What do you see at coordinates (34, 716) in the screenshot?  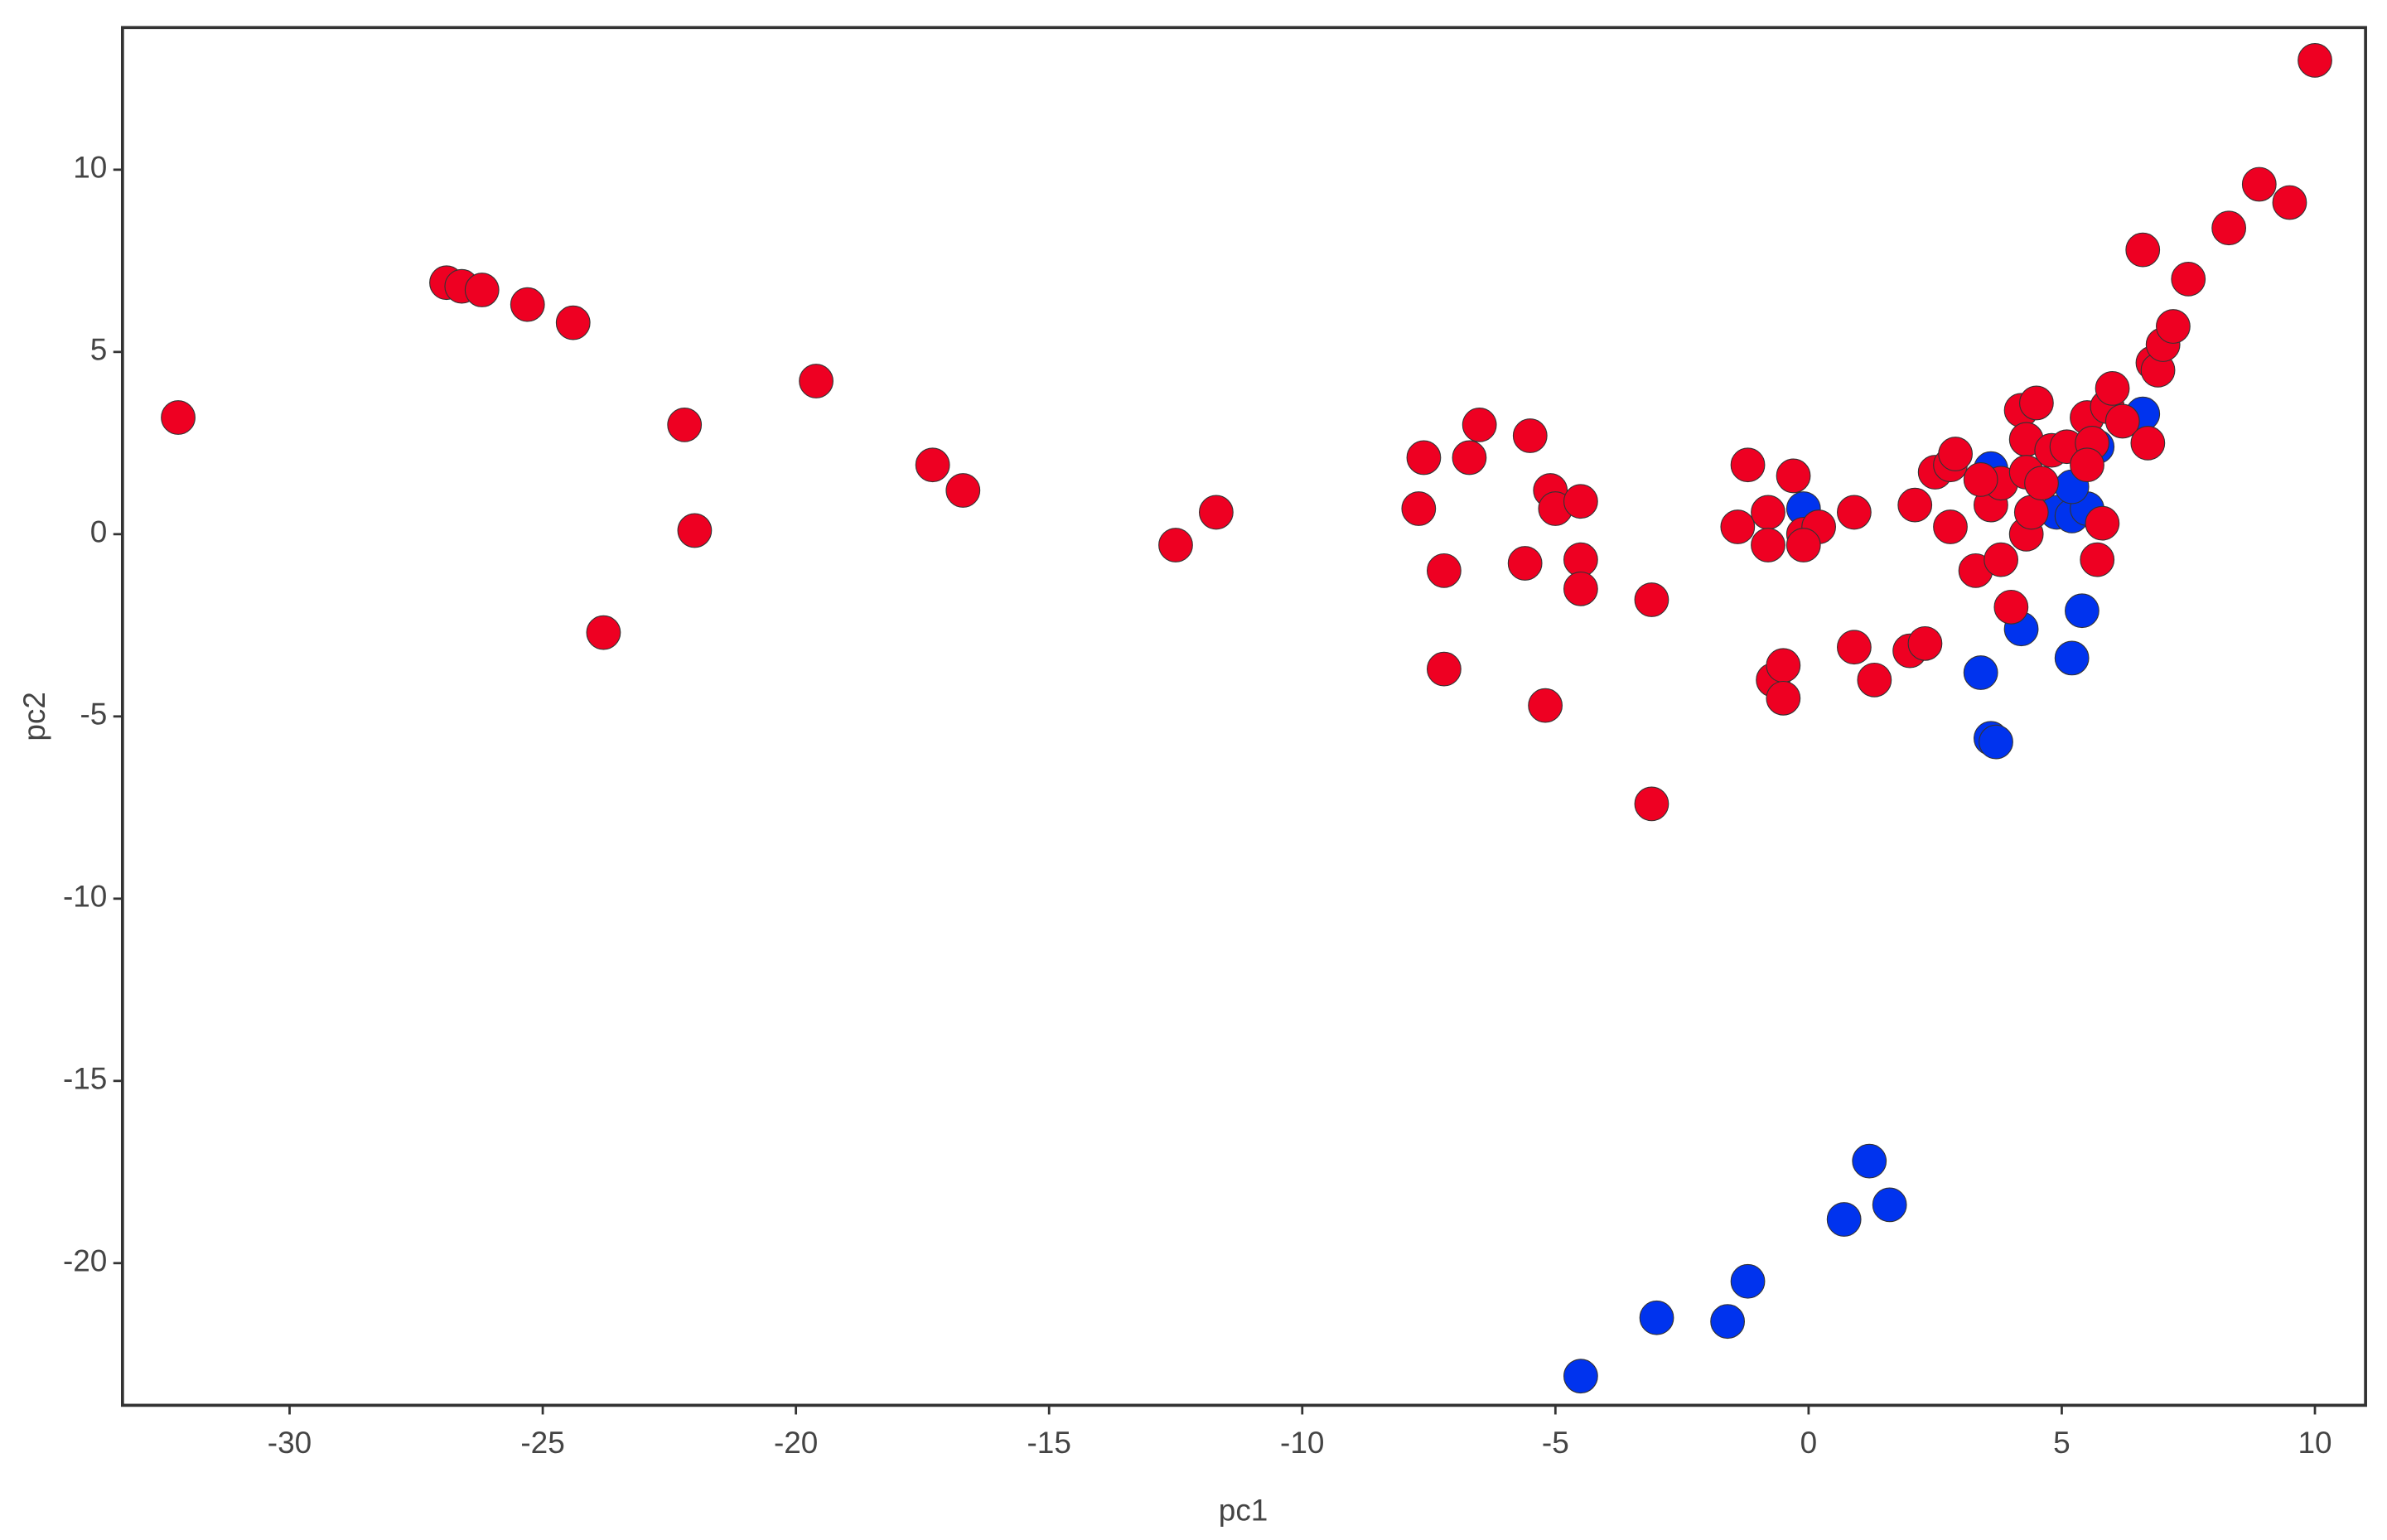 I see `y-axis-label: pc2` at bounding box center [34, 716].